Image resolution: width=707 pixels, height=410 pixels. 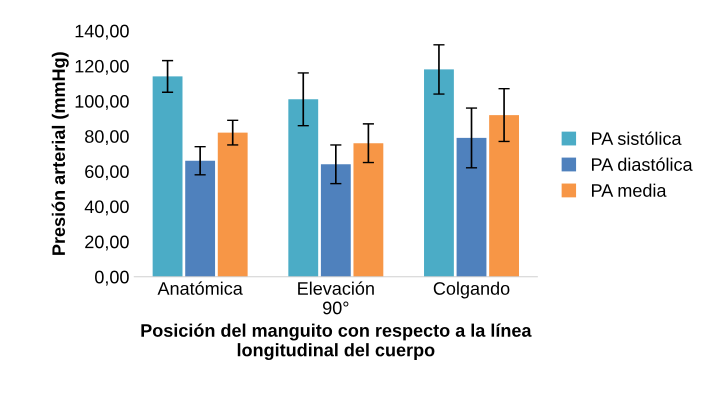 What do you see at coordinates (637, 138) in the screenshot?
I see `legend-label: PA sistólica` at bounding box center [637, 138].